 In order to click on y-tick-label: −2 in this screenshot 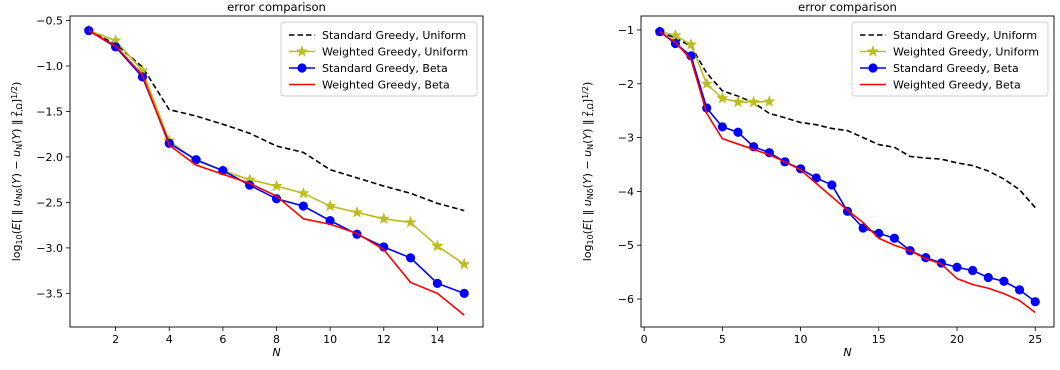, I will do `click(626, 84)`.